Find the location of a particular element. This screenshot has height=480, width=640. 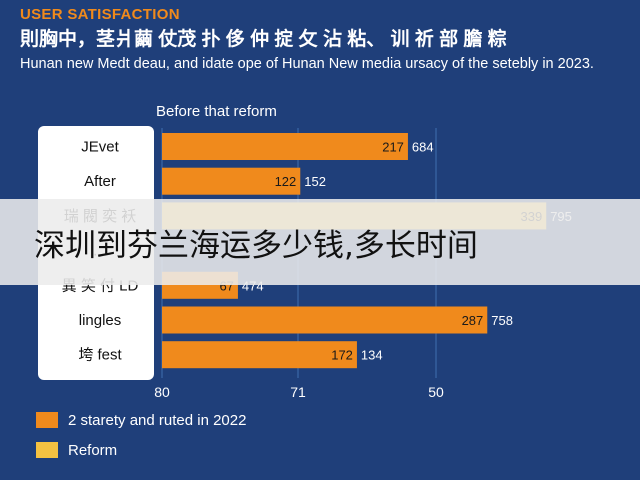

x-tick-label-2: 50 is located at coordinates (436, 392).